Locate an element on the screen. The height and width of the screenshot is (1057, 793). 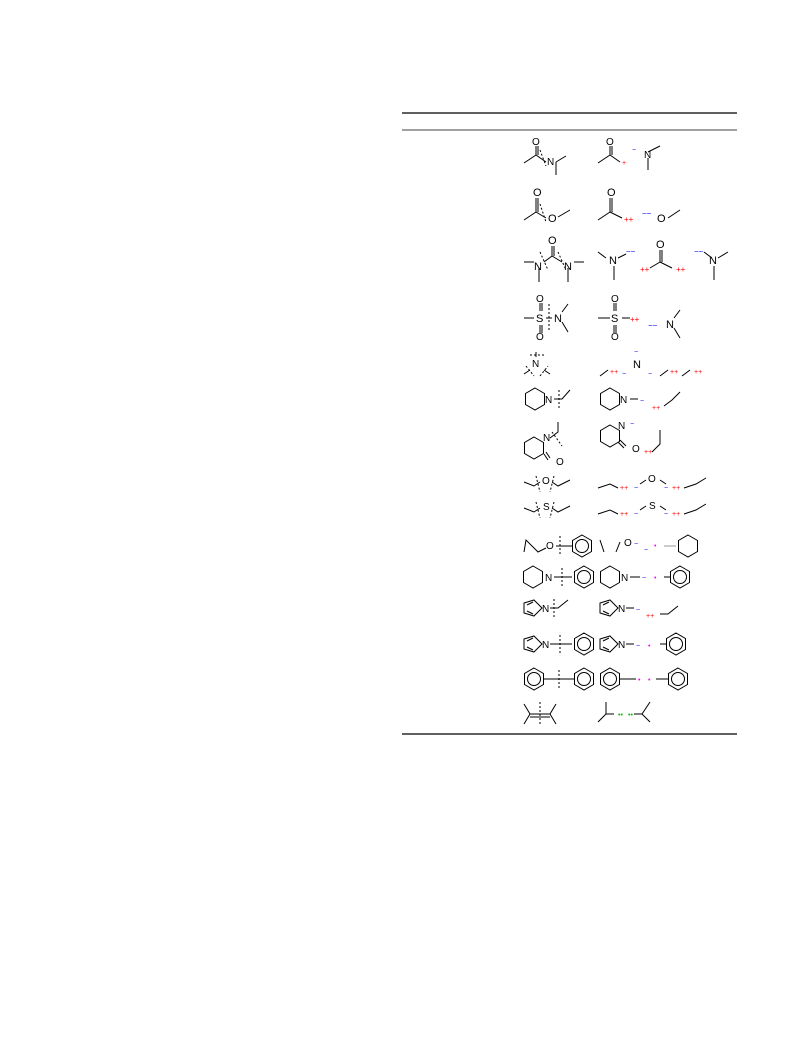
reactant-amide: O N is located at coordinates (545, 156).